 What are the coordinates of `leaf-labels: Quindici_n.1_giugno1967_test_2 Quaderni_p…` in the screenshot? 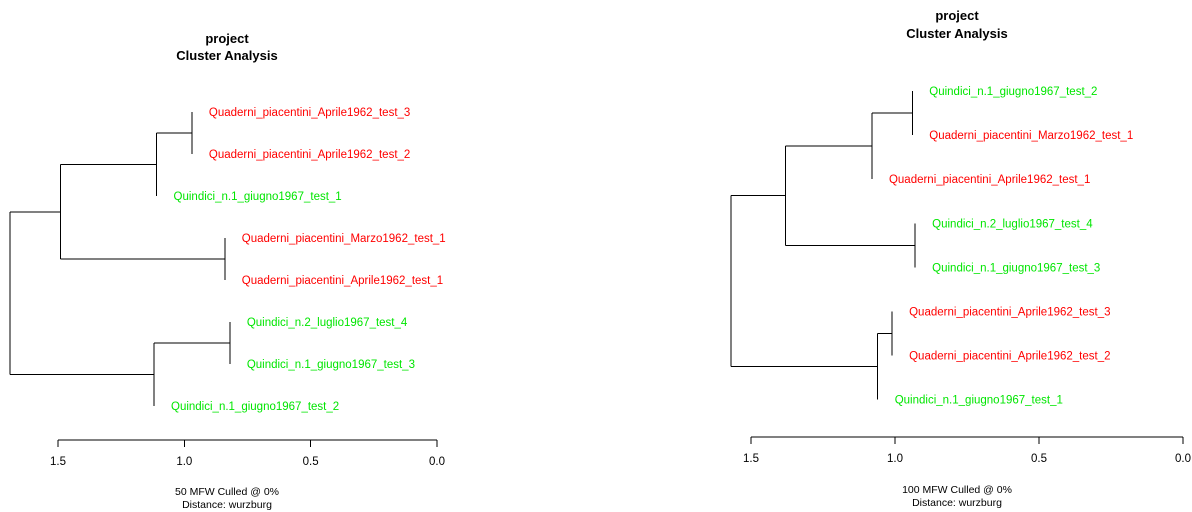 It's located at (1011, 246).